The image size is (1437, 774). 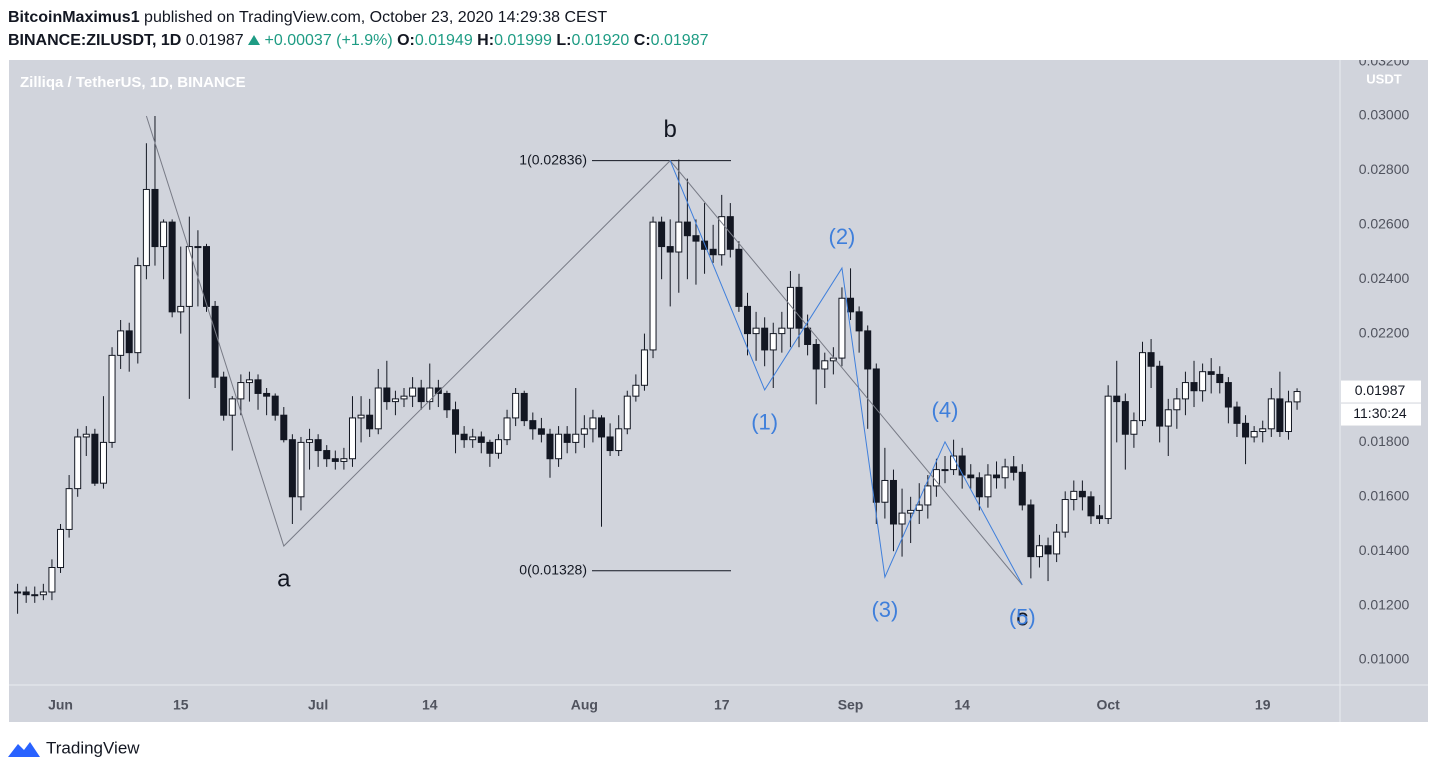 What do you see at coordinates (1384, 332) in the screenshot?
I see `y-tick-label: 0.02200` at bounding box center [1384, 332].